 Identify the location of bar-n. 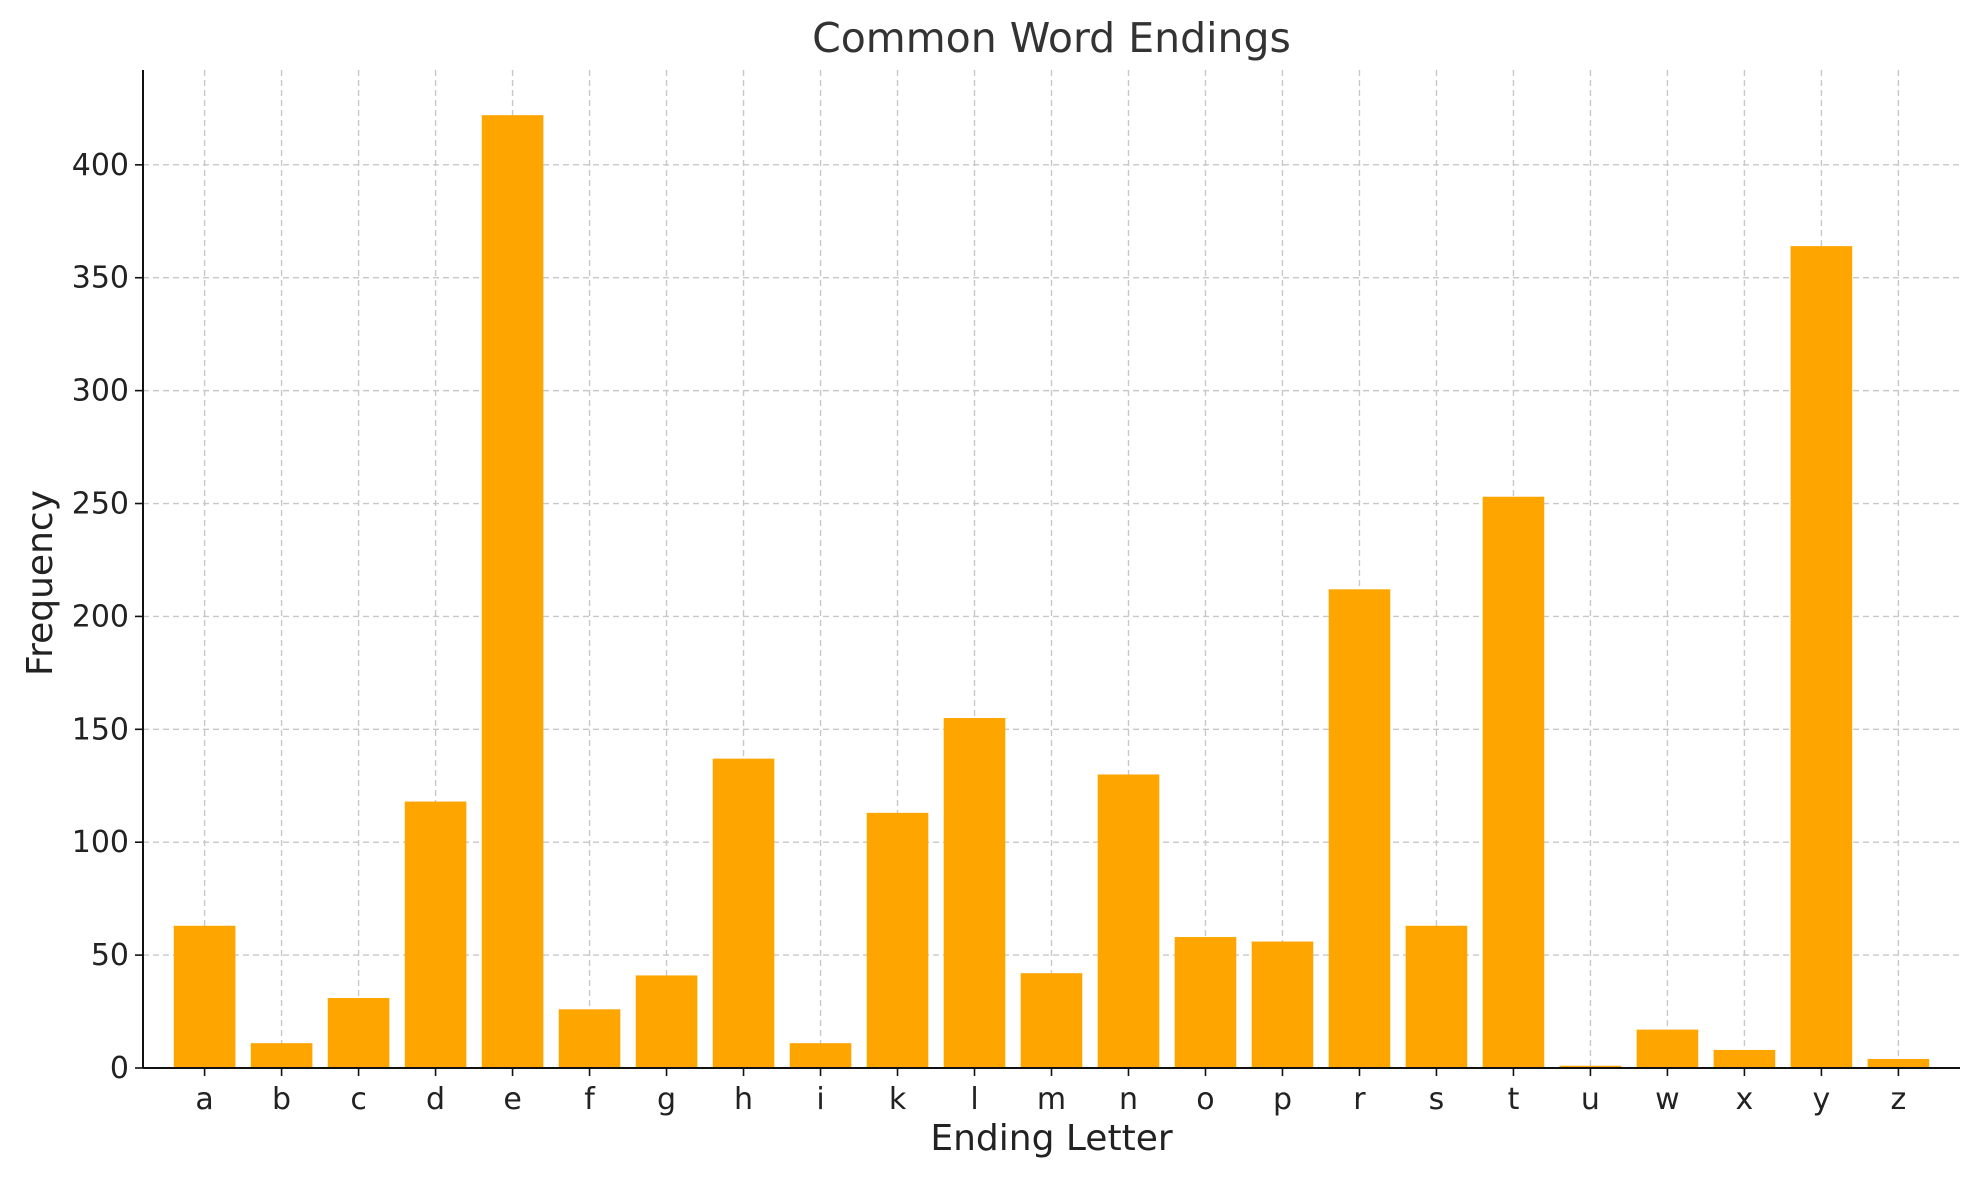
(1128, 921).